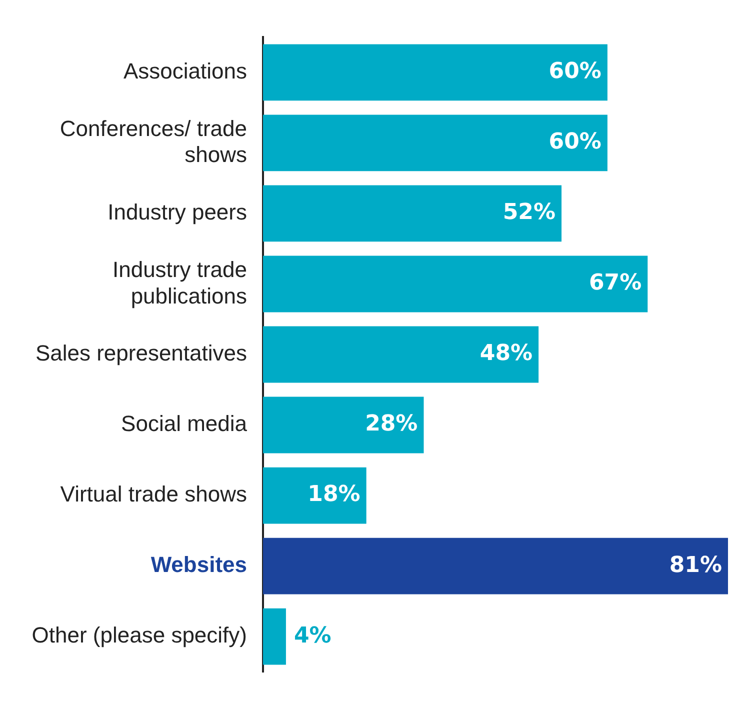 This screenshot has width=736, height=709. I want to click on data-label: 81%, so click(695, 565).